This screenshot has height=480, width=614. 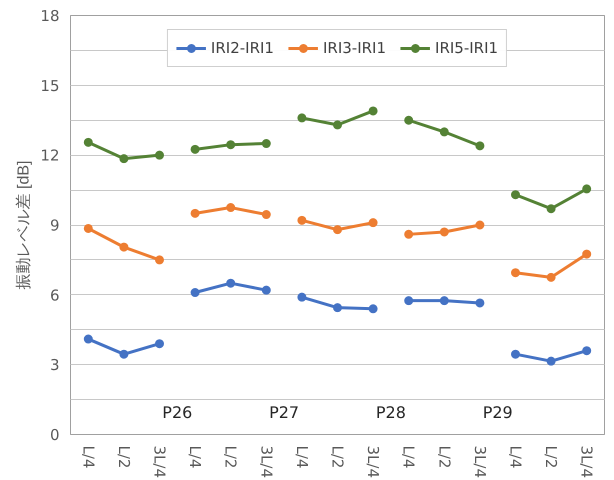 What do you see at coordinates (50, 85) in the screenshot?
I see `y-tick-label: 15` at bounding box center [50, 85].